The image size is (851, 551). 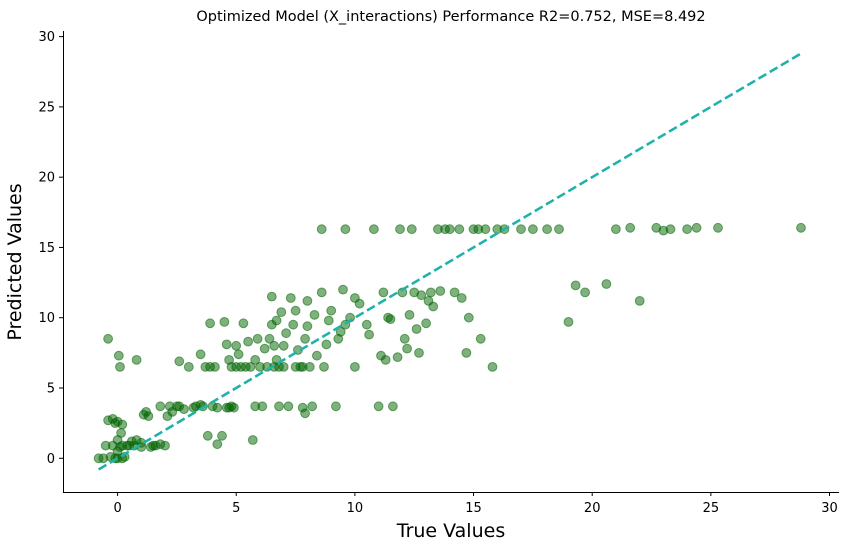 I want to click on y-tick-label: 25, so click(x=46, y=107).